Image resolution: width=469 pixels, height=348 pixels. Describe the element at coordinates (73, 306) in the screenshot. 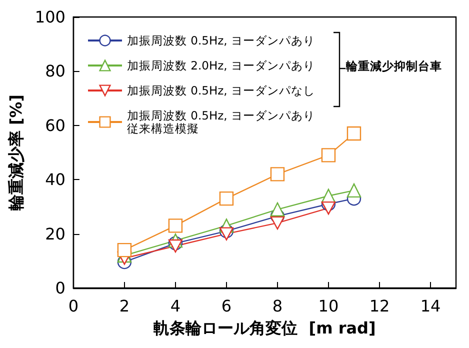

I see `x-tick-label: 0` at that location.